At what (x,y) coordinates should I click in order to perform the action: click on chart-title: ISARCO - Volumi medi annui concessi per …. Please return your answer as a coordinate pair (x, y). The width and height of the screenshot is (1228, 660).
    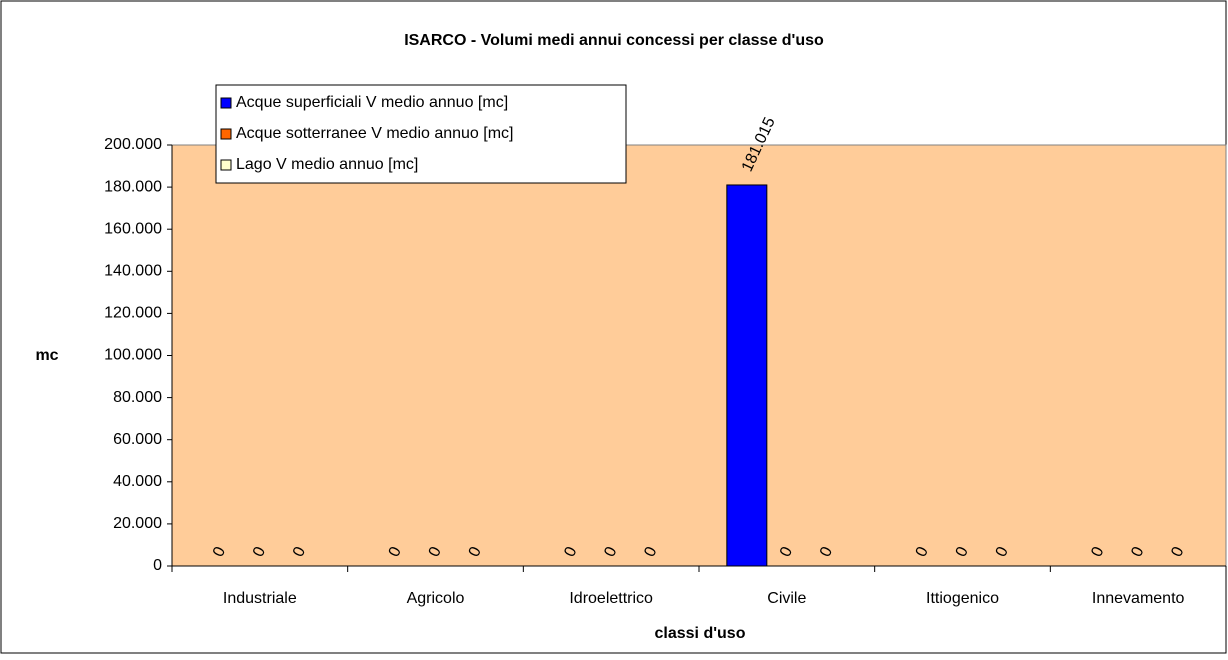
    Looking at the image, I should click on (614, 40).